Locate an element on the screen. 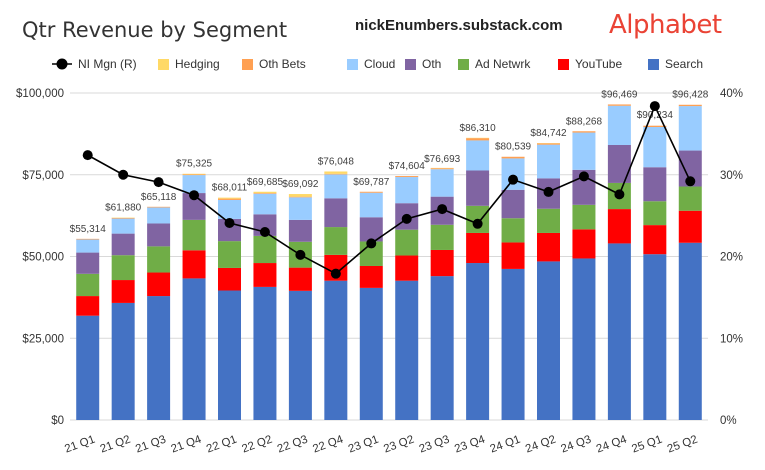 Image resolution: width=765 pixels, height=470 pixels. y-tick-label: $50,000 is located at coordinates (43, 258).